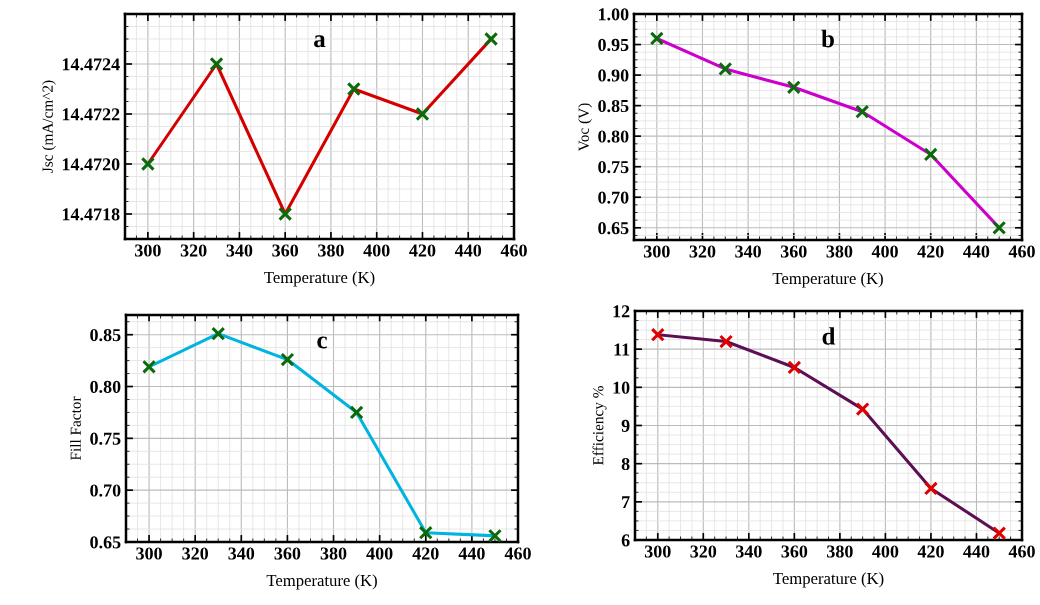  Describe the element at coordinates (75, 428) in the screenshot. I see `y-axis-title: Fill Factor` at that location.